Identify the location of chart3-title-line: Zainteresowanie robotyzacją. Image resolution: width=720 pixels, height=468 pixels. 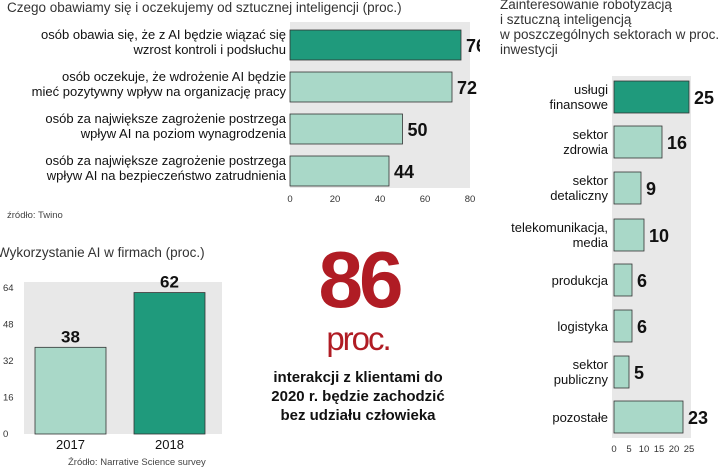
(586, 6).